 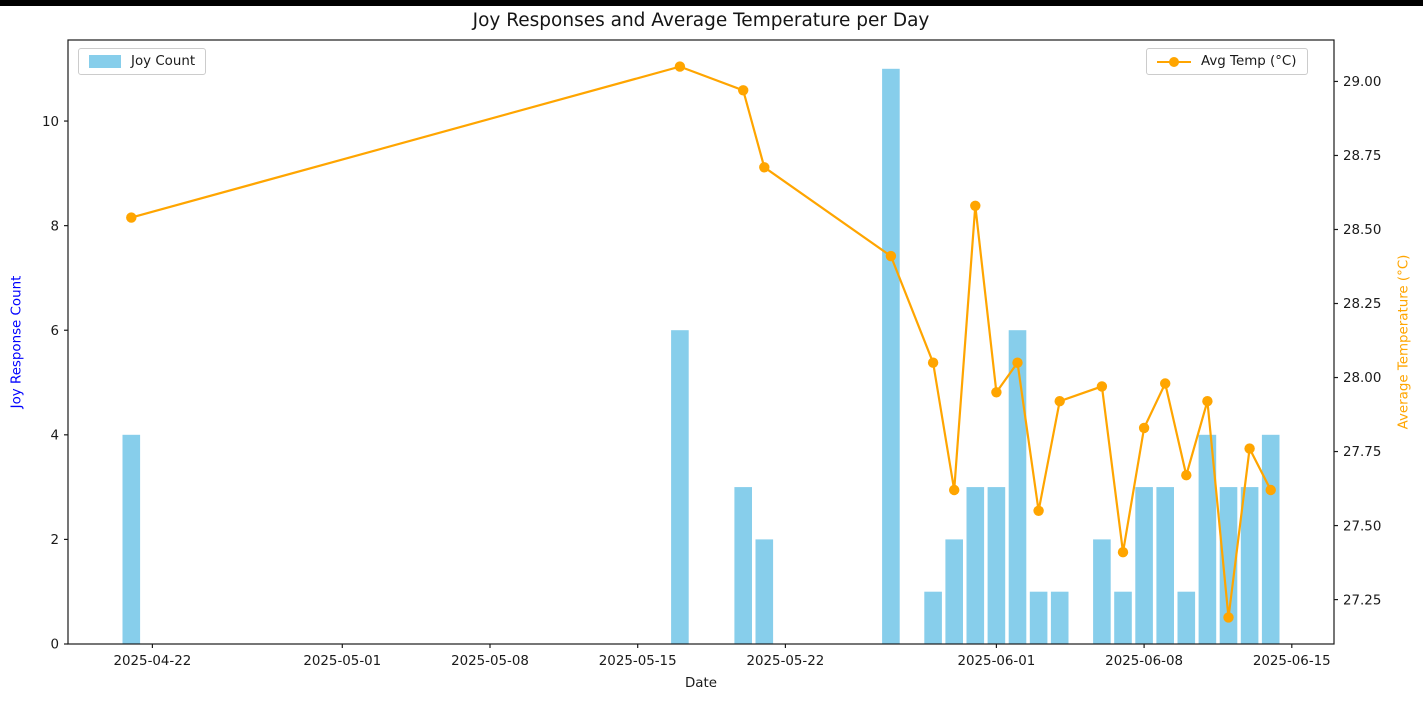 What do you see at coordinates (163, 61) in the screenshot?
I see `legend-joy-count-label: Joy Count` at bounding box center [163, 61].